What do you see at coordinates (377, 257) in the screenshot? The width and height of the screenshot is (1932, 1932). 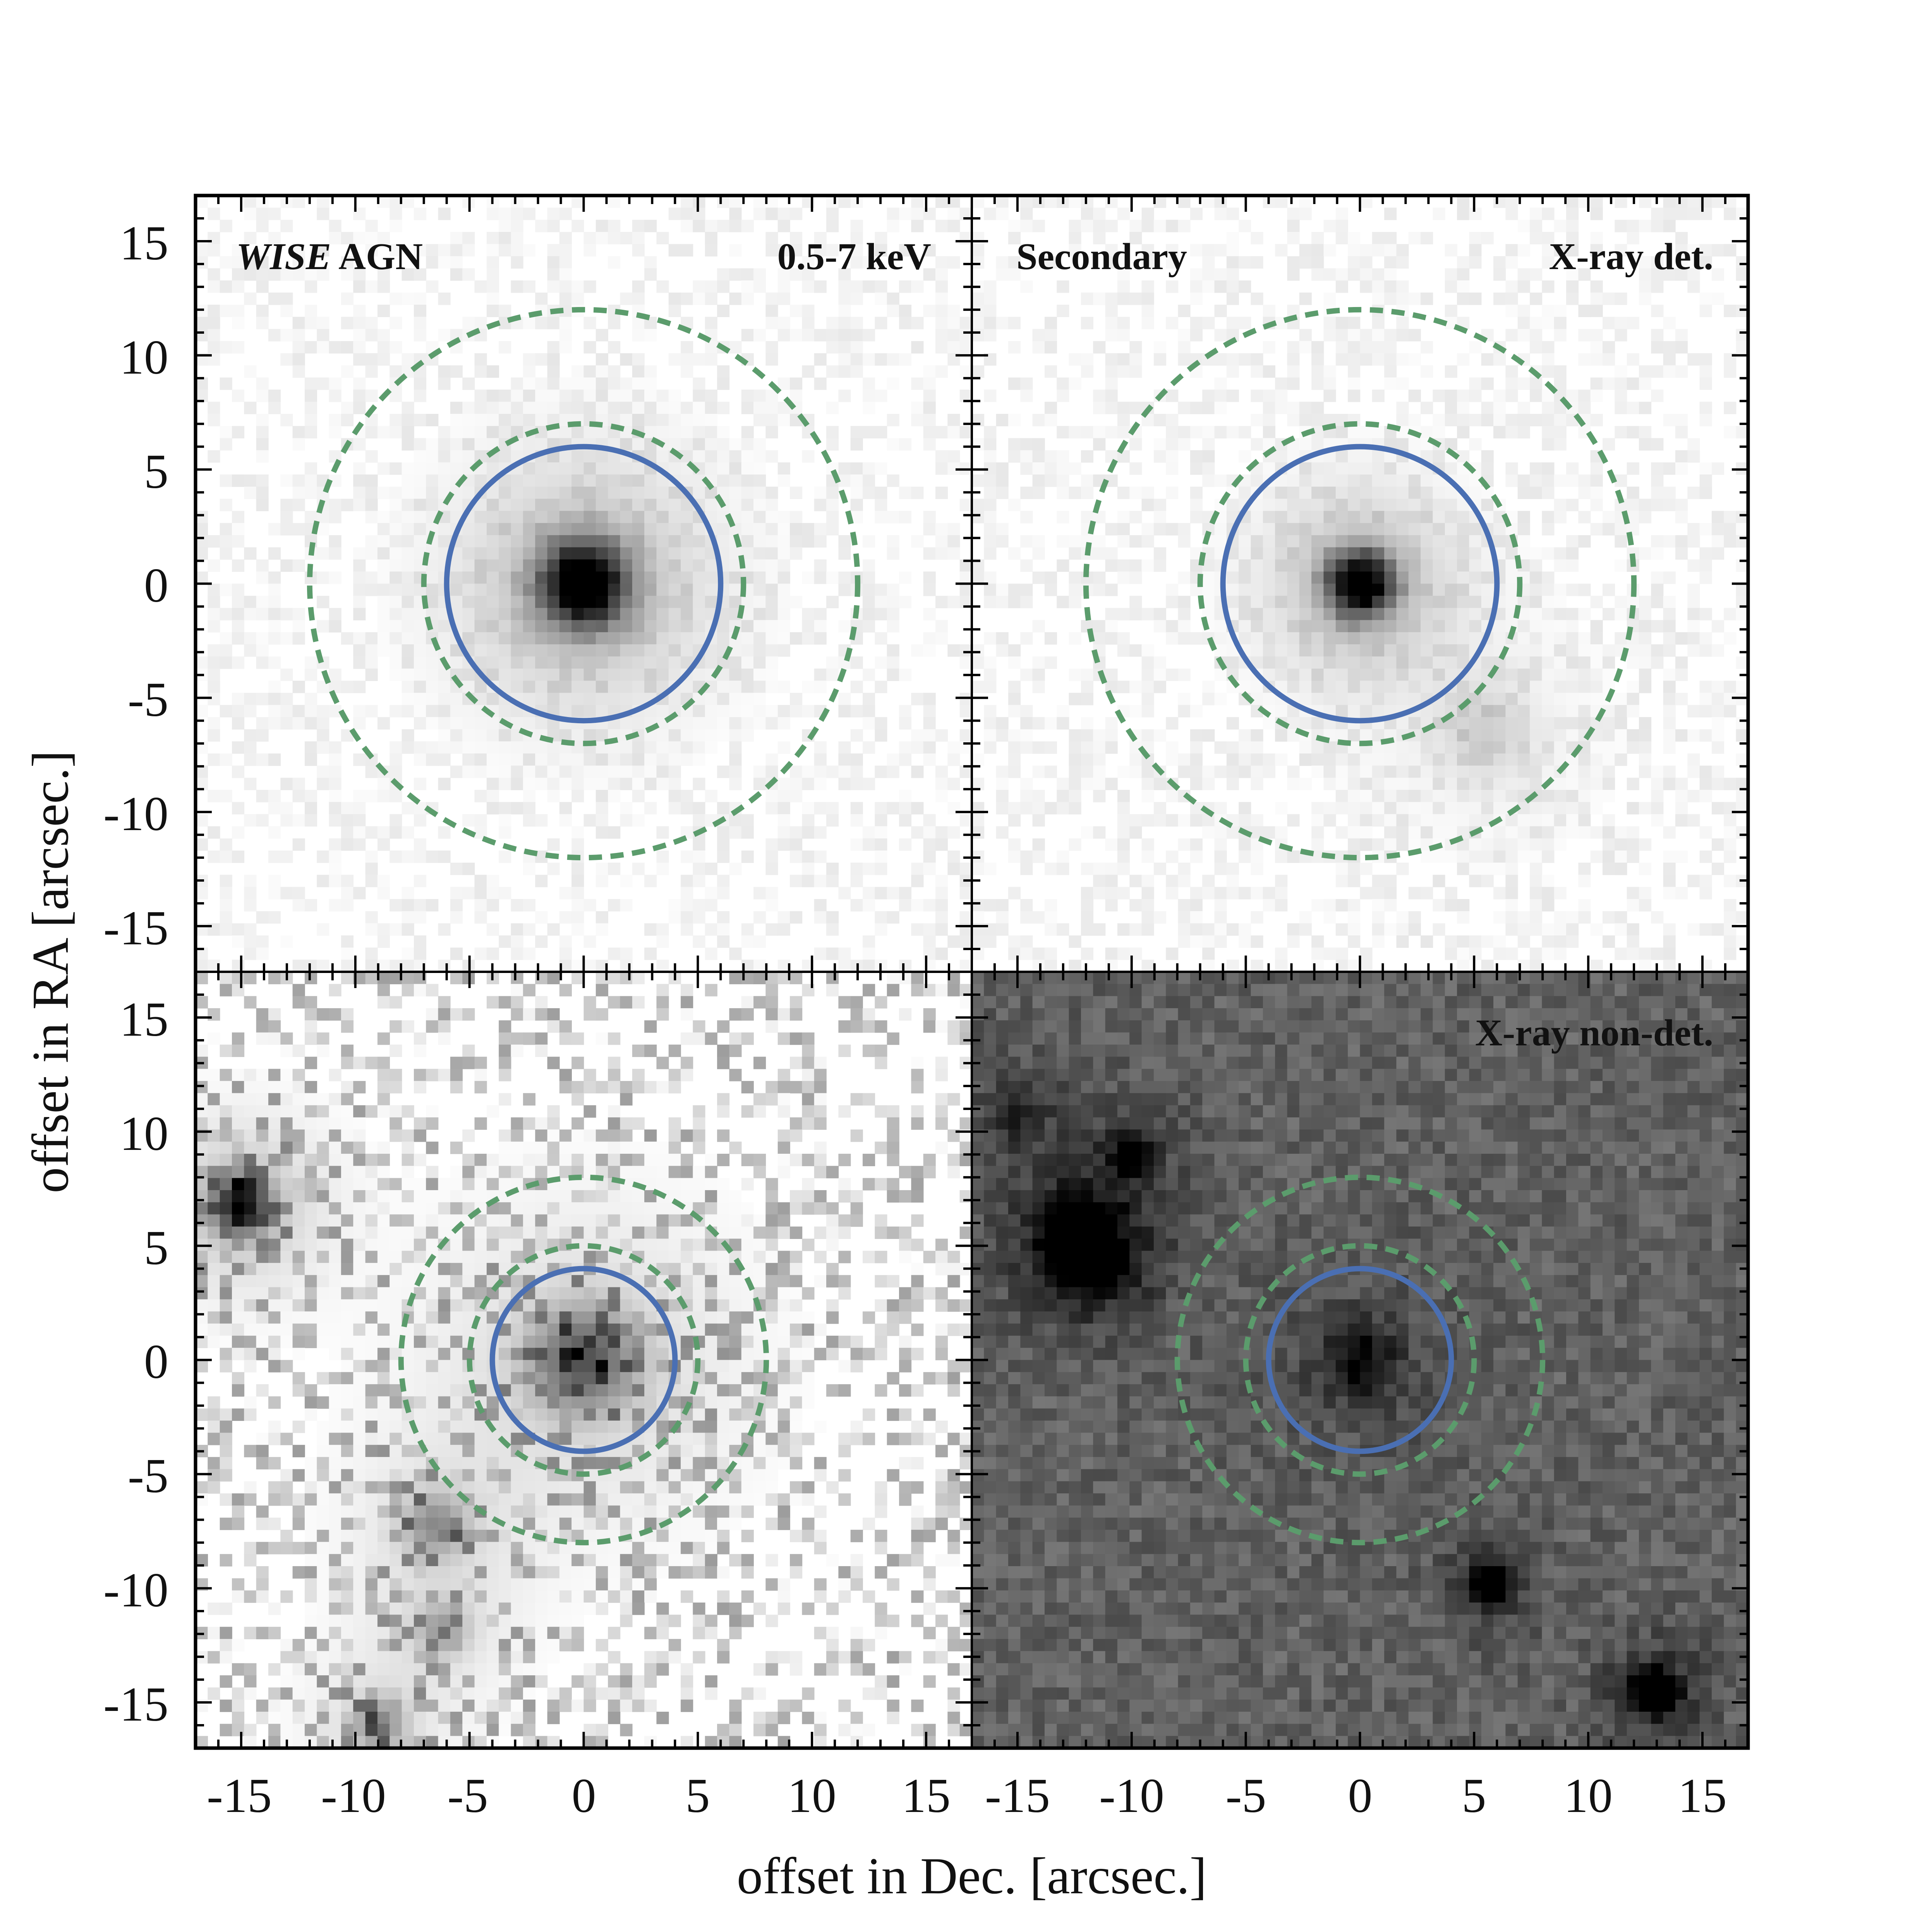 I see `panel-label-rest: AGN` at bounding box center [377, 257].